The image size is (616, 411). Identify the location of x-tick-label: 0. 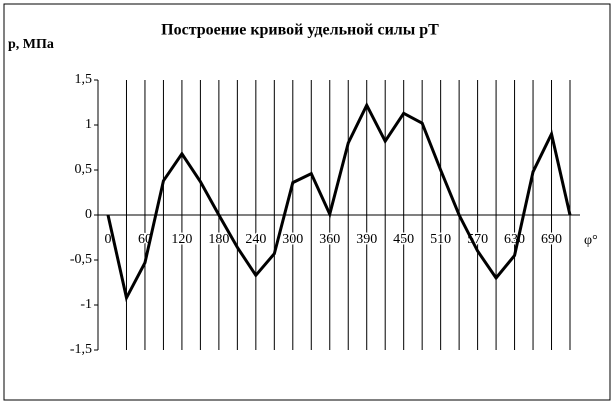
(108, 239).